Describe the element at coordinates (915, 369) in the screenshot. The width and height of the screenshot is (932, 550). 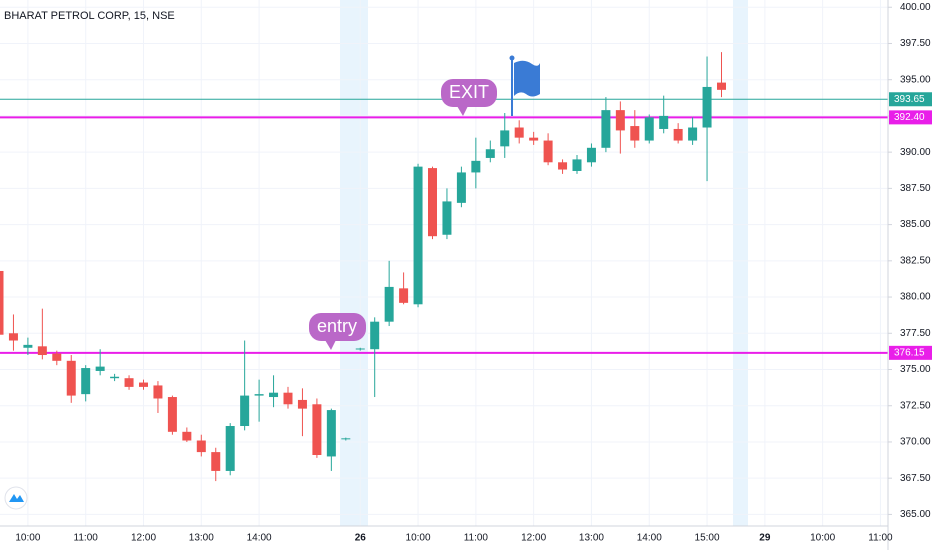
I see `y-tick-label: 375.00` at that location.